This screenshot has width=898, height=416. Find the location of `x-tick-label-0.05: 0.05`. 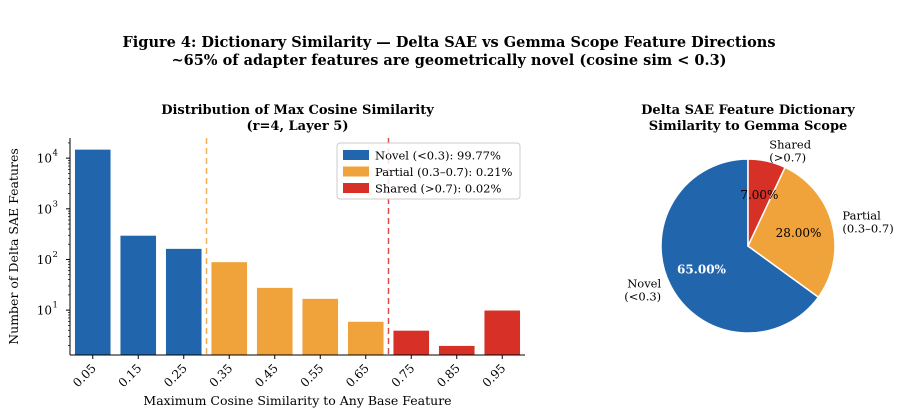

x-tick-label-0.05: 0.05 is located at coordinates (84, 375).